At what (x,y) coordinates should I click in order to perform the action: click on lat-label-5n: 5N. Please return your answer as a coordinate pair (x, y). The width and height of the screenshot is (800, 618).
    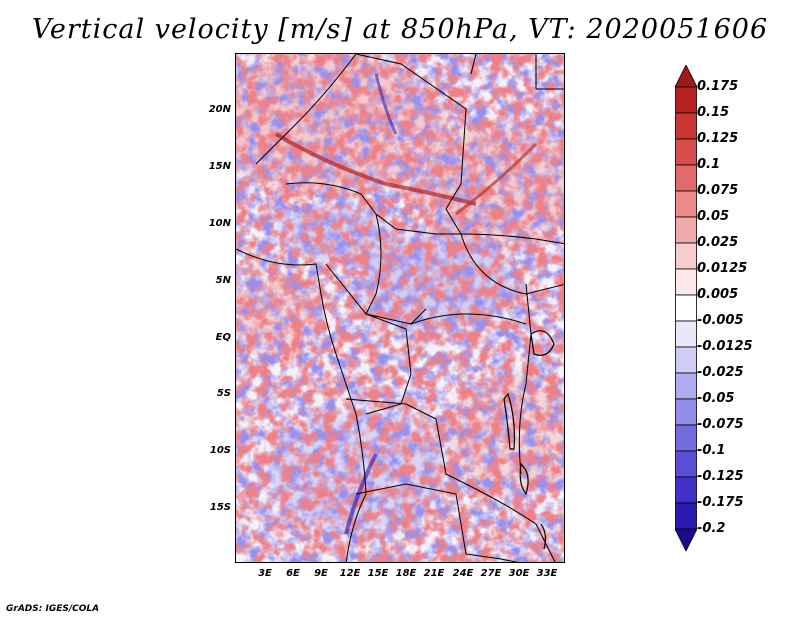
    Looking at the image, I should click on (223, 280).